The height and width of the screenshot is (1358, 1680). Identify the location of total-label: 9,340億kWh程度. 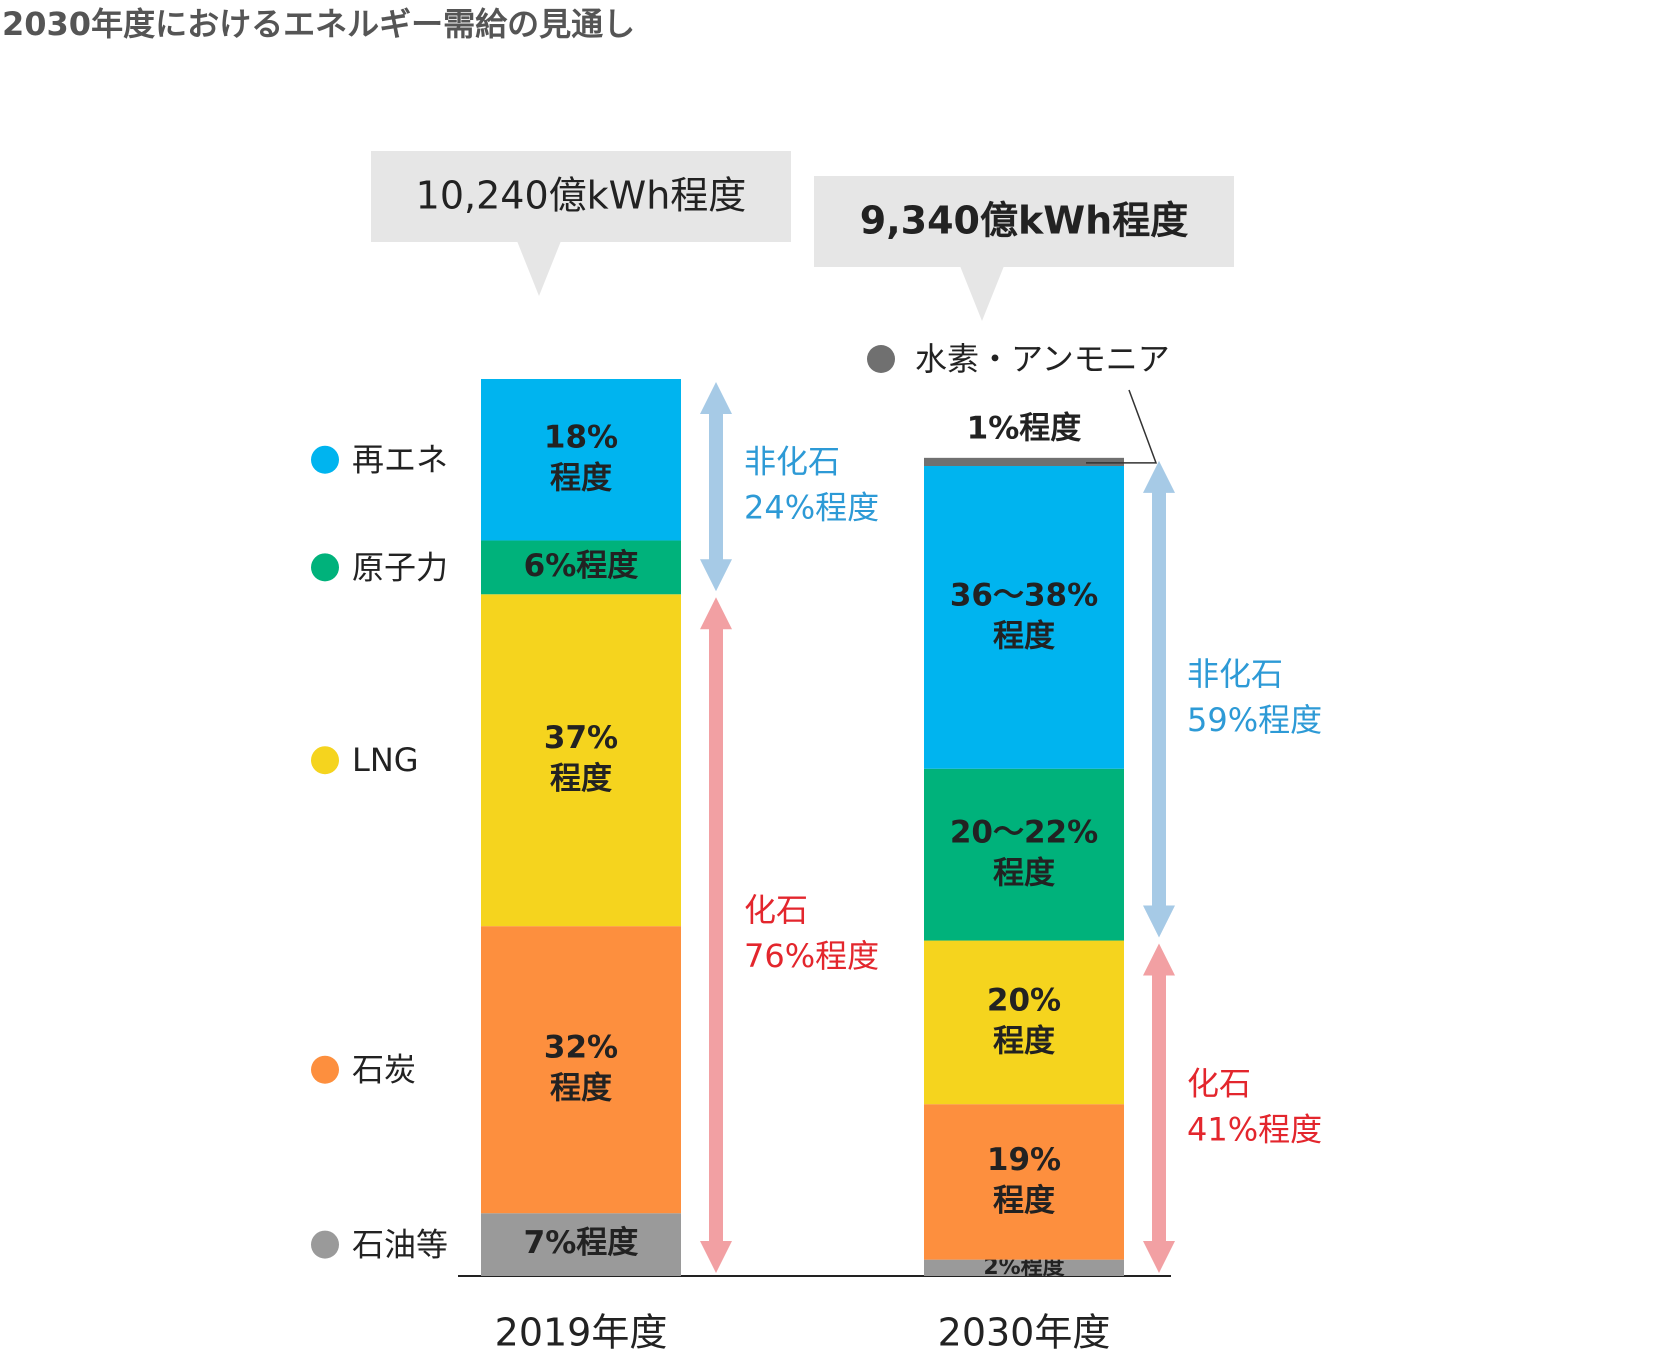
(1024, 221).